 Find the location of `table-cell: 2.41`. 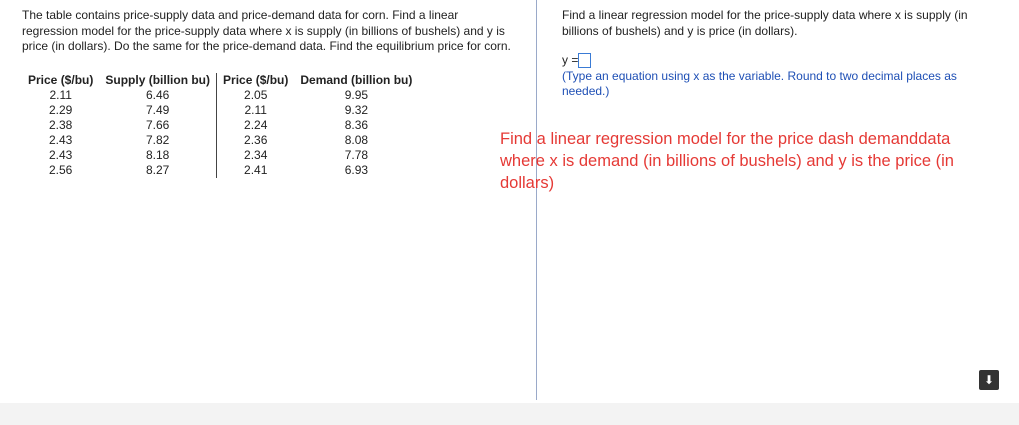

table-cell: 2.41 is located at coordinates (256, 169).